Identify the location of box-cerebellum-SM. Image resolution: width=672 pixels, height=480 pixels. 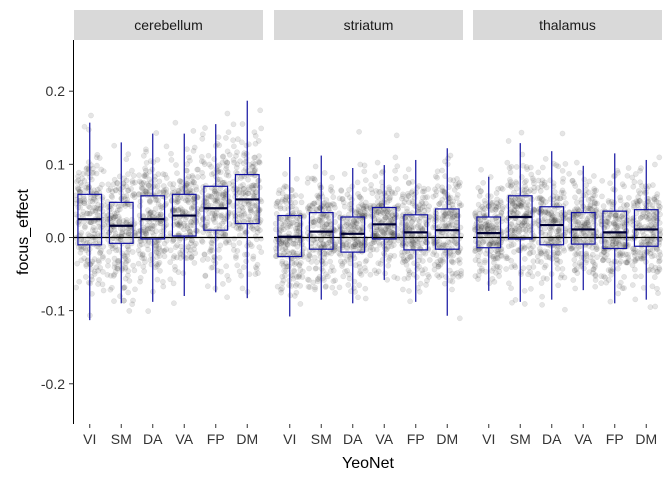
(121, 223).